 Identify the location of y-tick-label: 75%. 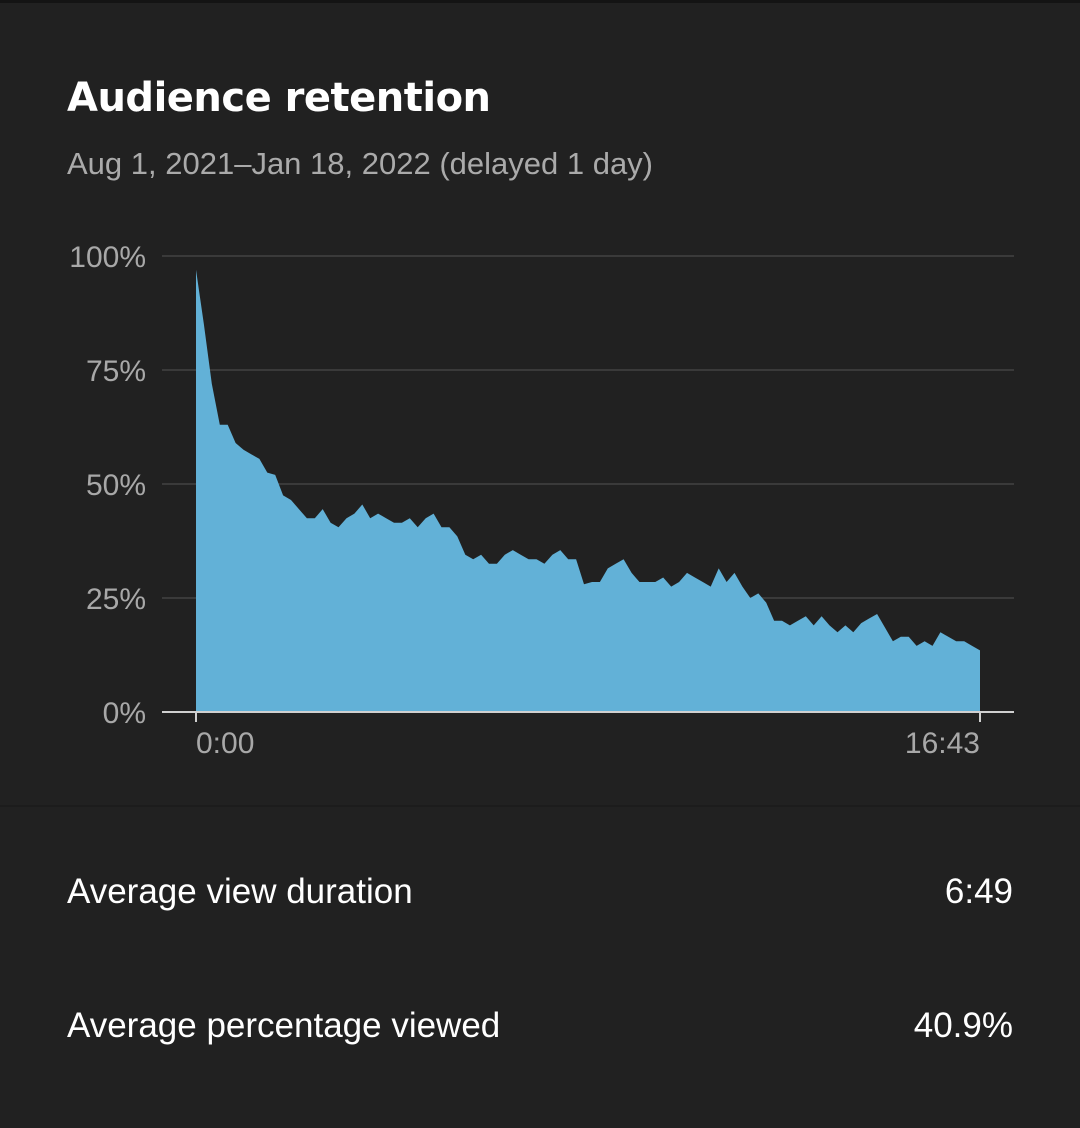
(116, 371).